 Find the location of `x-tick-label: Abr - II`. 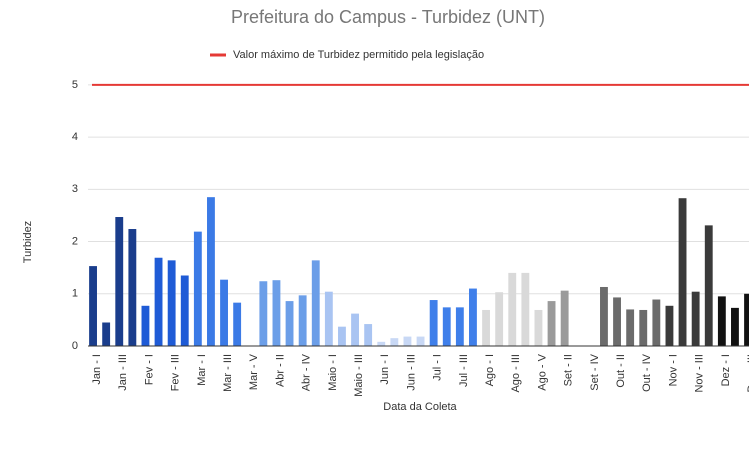

x-tick-label: Abr - II is located at coordinates (280, 370).